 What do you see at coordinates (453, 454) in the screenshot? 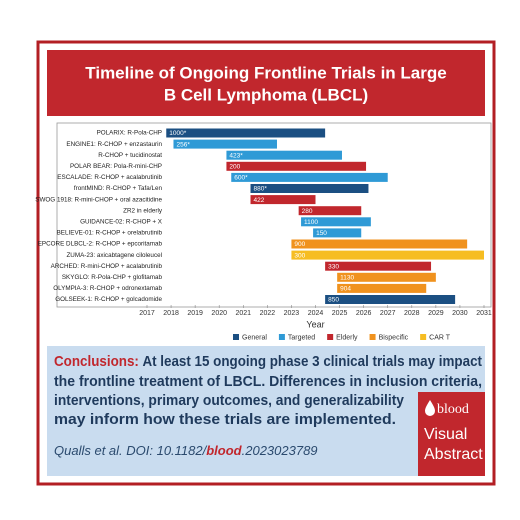
I see `logo-line: Abstract` at bounding box center [453, 454].